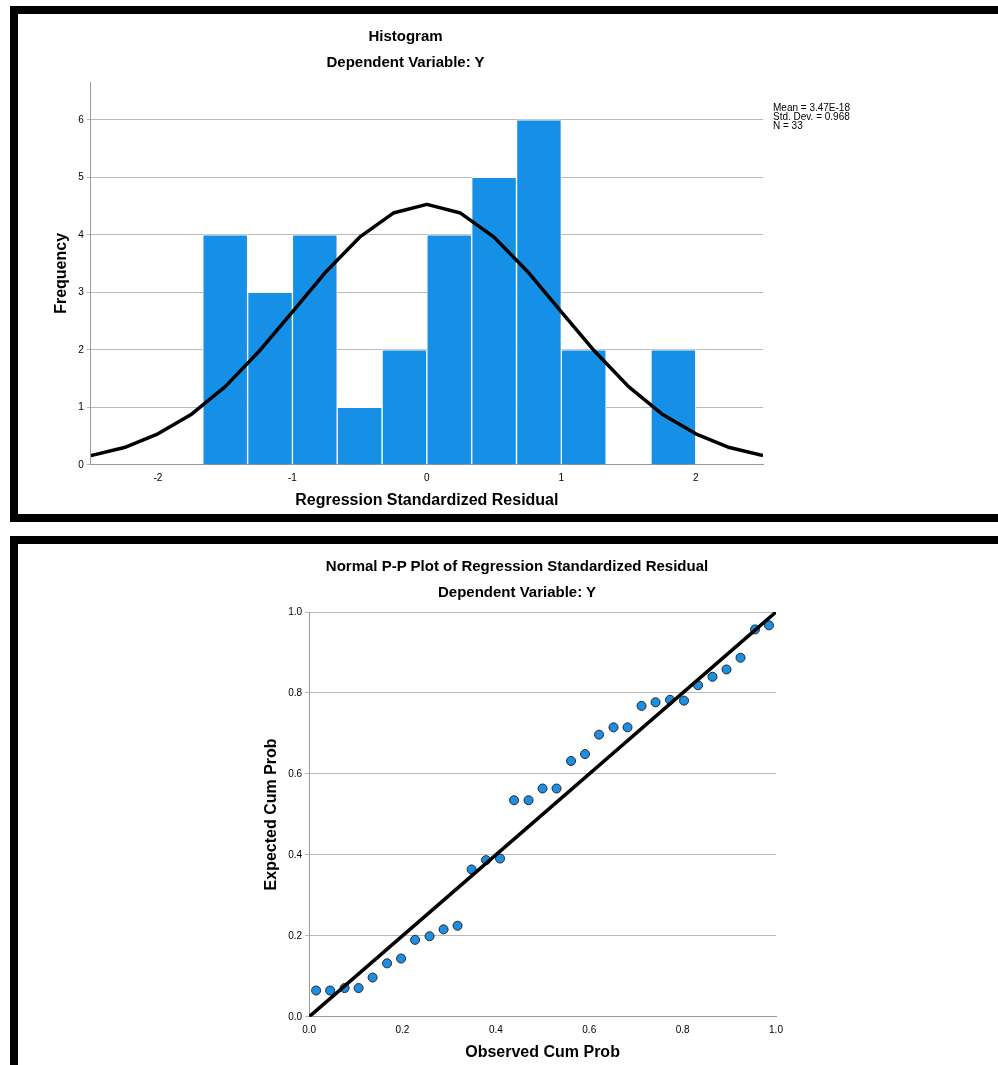 The width and height of the screenshot is (998, 1065). I want to click on y-tick-label: 3, so click(81, 292).